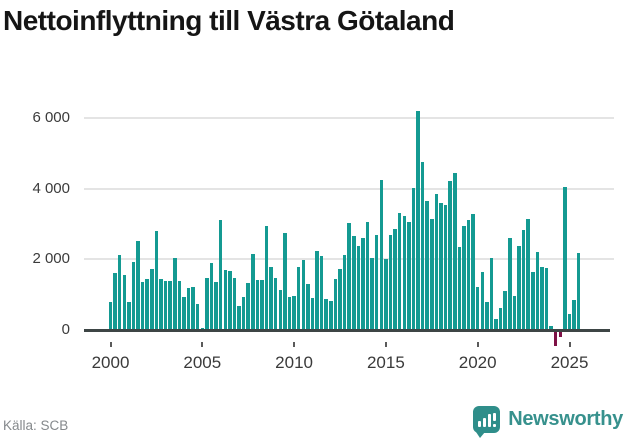 The height and width of the screenshot is (439, 631). Describe the element at coordinates (381, 254) in the screenshot. I see `bar-2014-q4` at that location.